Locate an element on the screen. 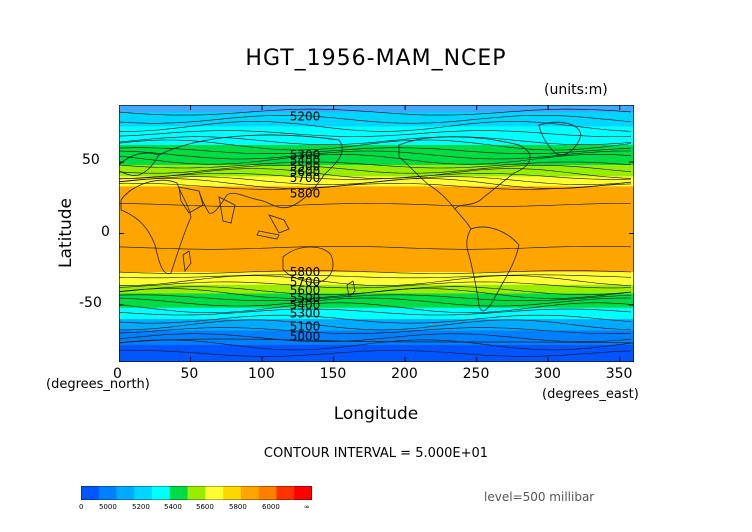 This screenshot has width=752, height=532. map-title: HGT_1956-MAM_NCEP is located at coordinates (376, 58).